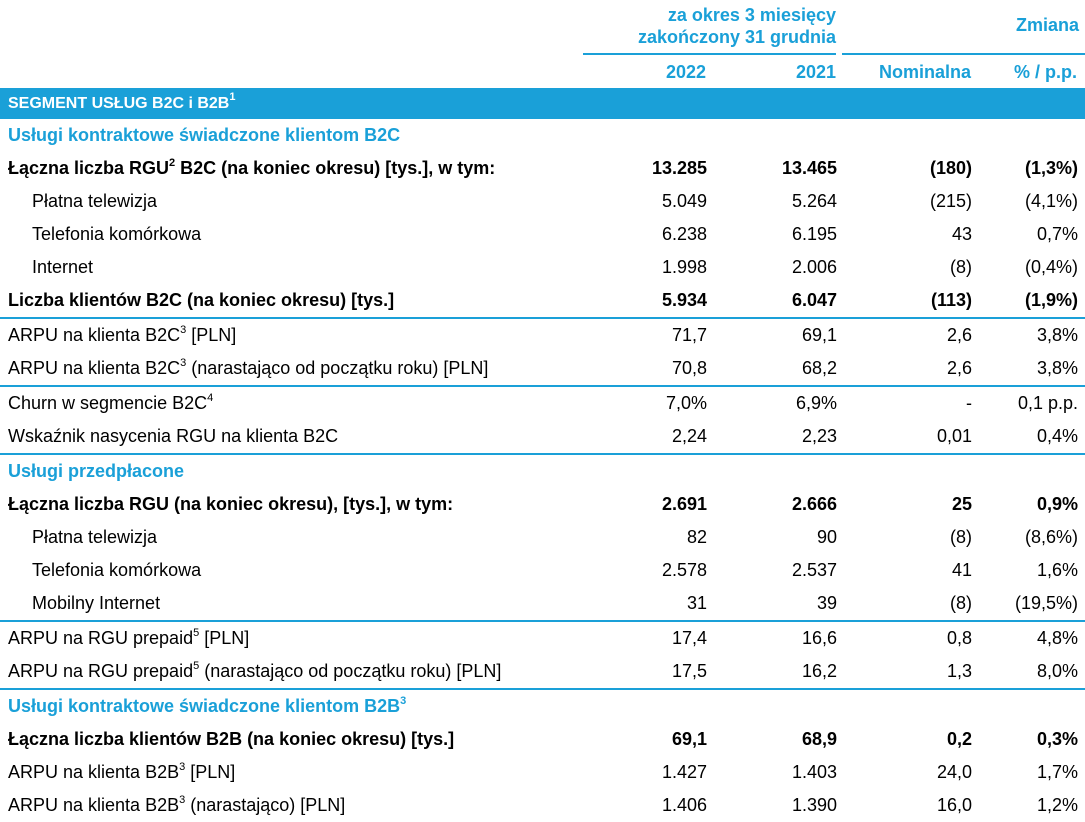 The image size is (1085, 822). Describe the element at coordinates (819, 368) in the screenshot. I see `value-2021: 68,2` at that location.